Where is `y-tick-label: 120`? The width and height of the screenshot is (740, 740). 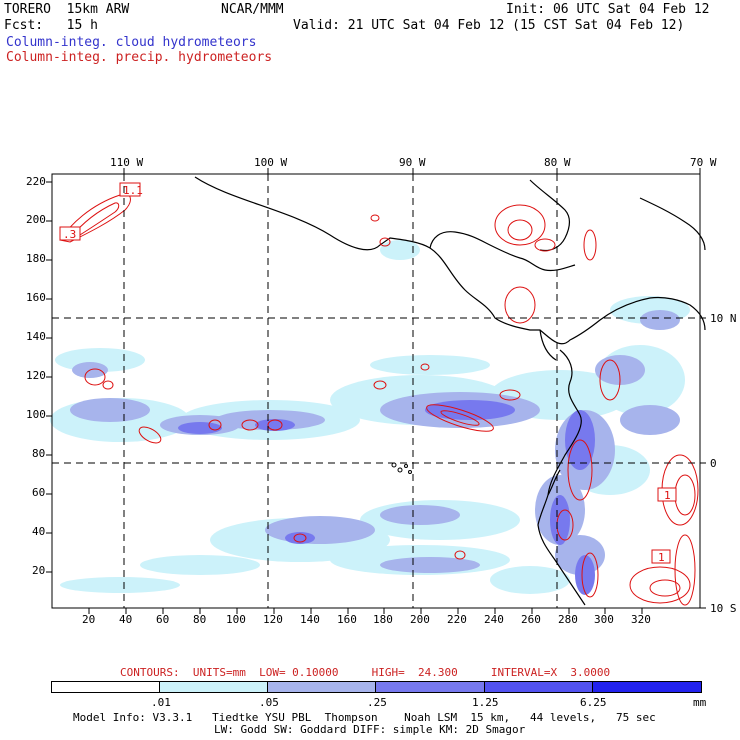
y-tick-label: 120 is located at coordinates (36, 375).